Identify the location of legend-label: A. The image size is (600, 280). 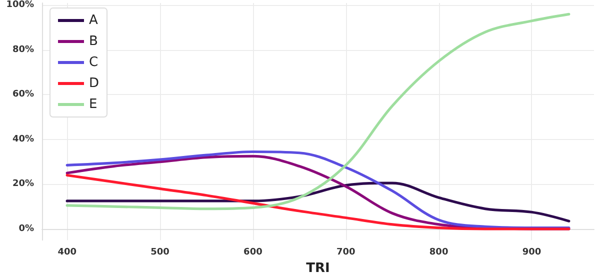
(93, 20).